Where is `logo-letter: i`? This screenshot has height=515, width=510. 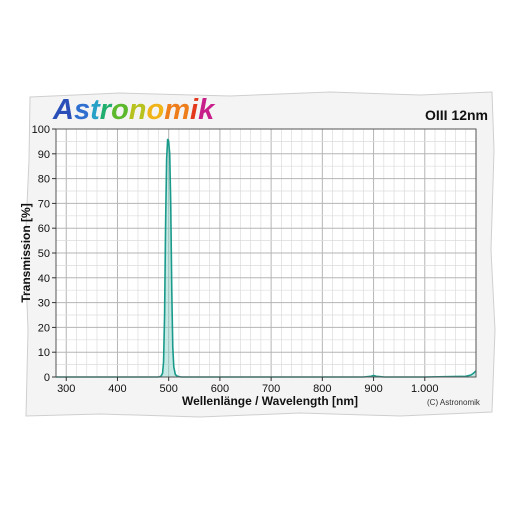 logo-letter: i is located at coordinates (194, 110).